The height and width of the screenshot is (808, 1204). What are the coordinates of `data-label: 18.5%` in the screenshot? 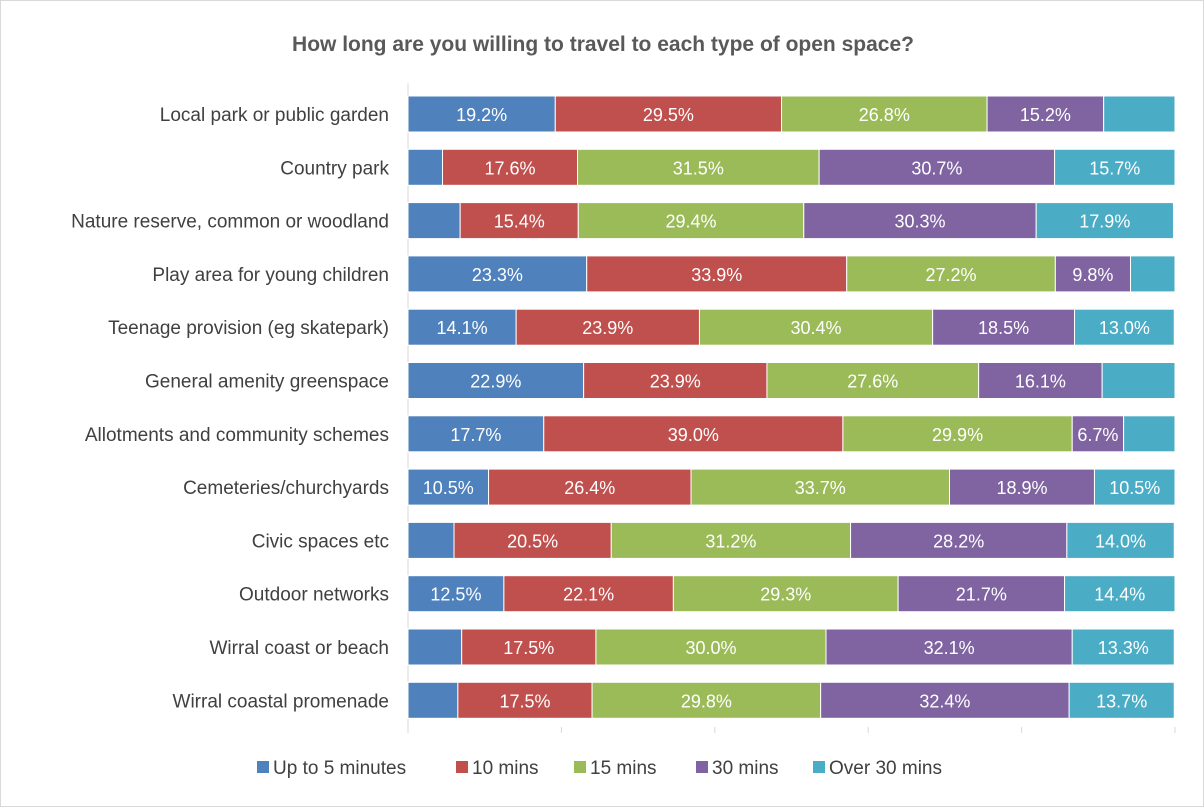 It's located at (1003, 328).